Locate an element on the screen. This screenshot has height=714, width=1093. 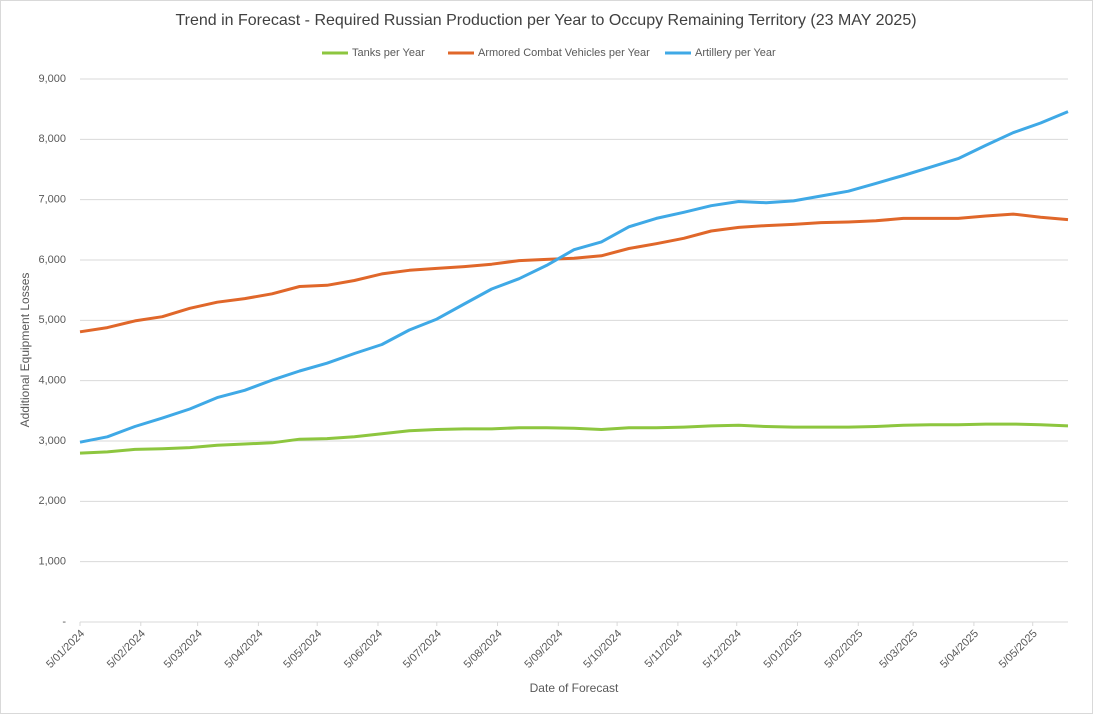
legend-label: Artillery per Year is located at coordinates (735, 53).